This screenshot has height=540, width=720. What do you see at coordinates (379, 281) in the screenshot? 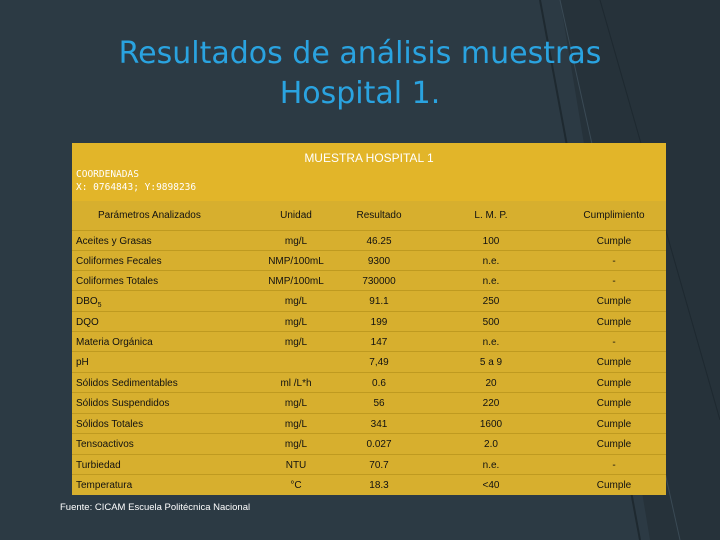
I see `cell-resultado: 730000` at bounding box center [379, 281].